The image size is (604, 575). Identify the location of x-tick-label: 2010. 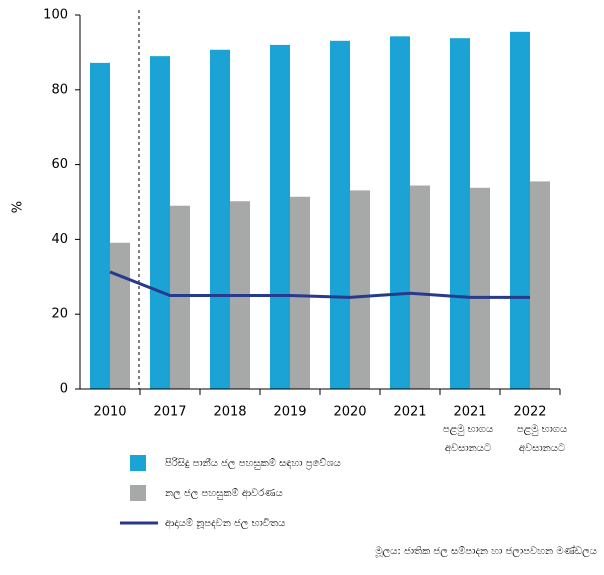
(109, 412).